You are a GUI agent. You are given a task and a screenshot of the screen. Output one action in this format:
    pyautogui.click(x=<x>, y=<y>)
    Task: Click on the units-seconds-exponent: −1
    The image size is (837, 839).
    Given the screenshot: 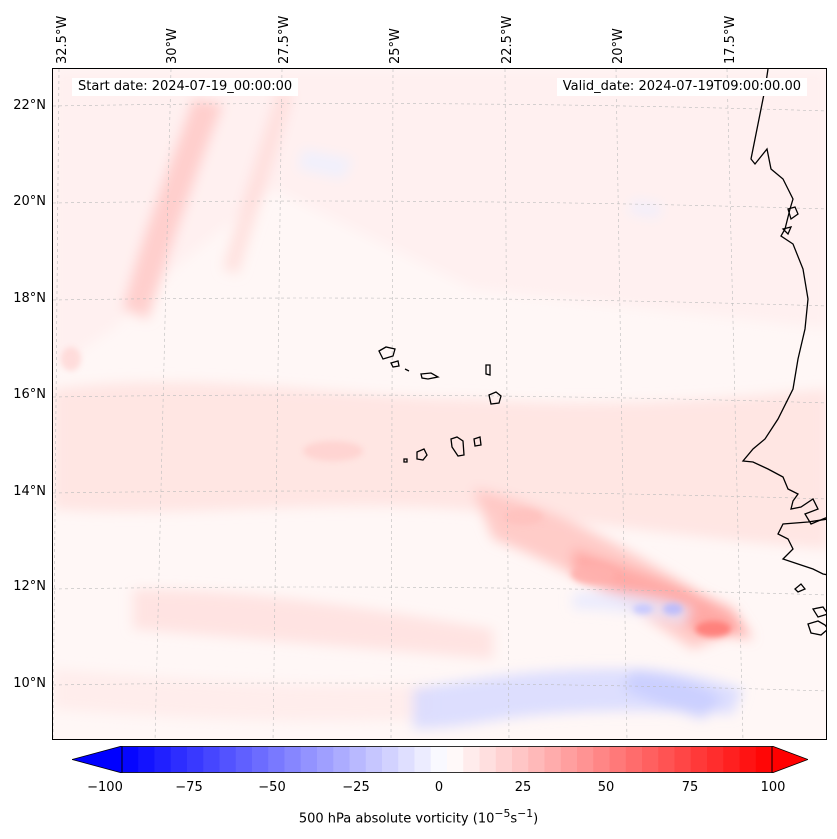 What is the action you would take?
    pyautogui.click(x=525, y=813)
    